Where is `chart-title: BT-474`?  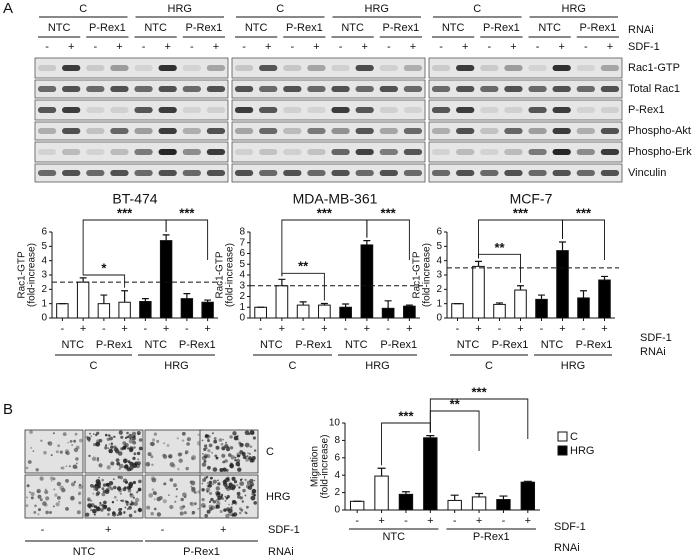 chart-title: BT-474 is located at coordinates (134, 199).